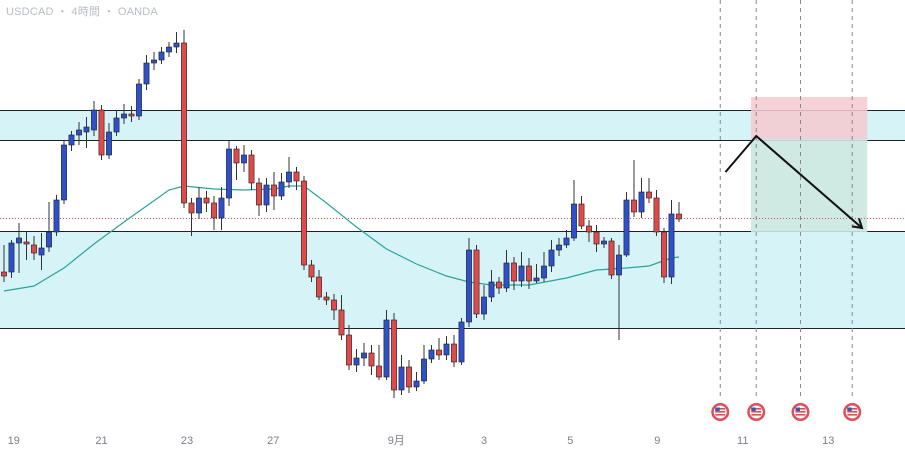 The height and width of the screenshot is (452, 905). Describe the element at coordinates (570, 441) in the screenshot. I see `x-tick-label: 5` at that location.